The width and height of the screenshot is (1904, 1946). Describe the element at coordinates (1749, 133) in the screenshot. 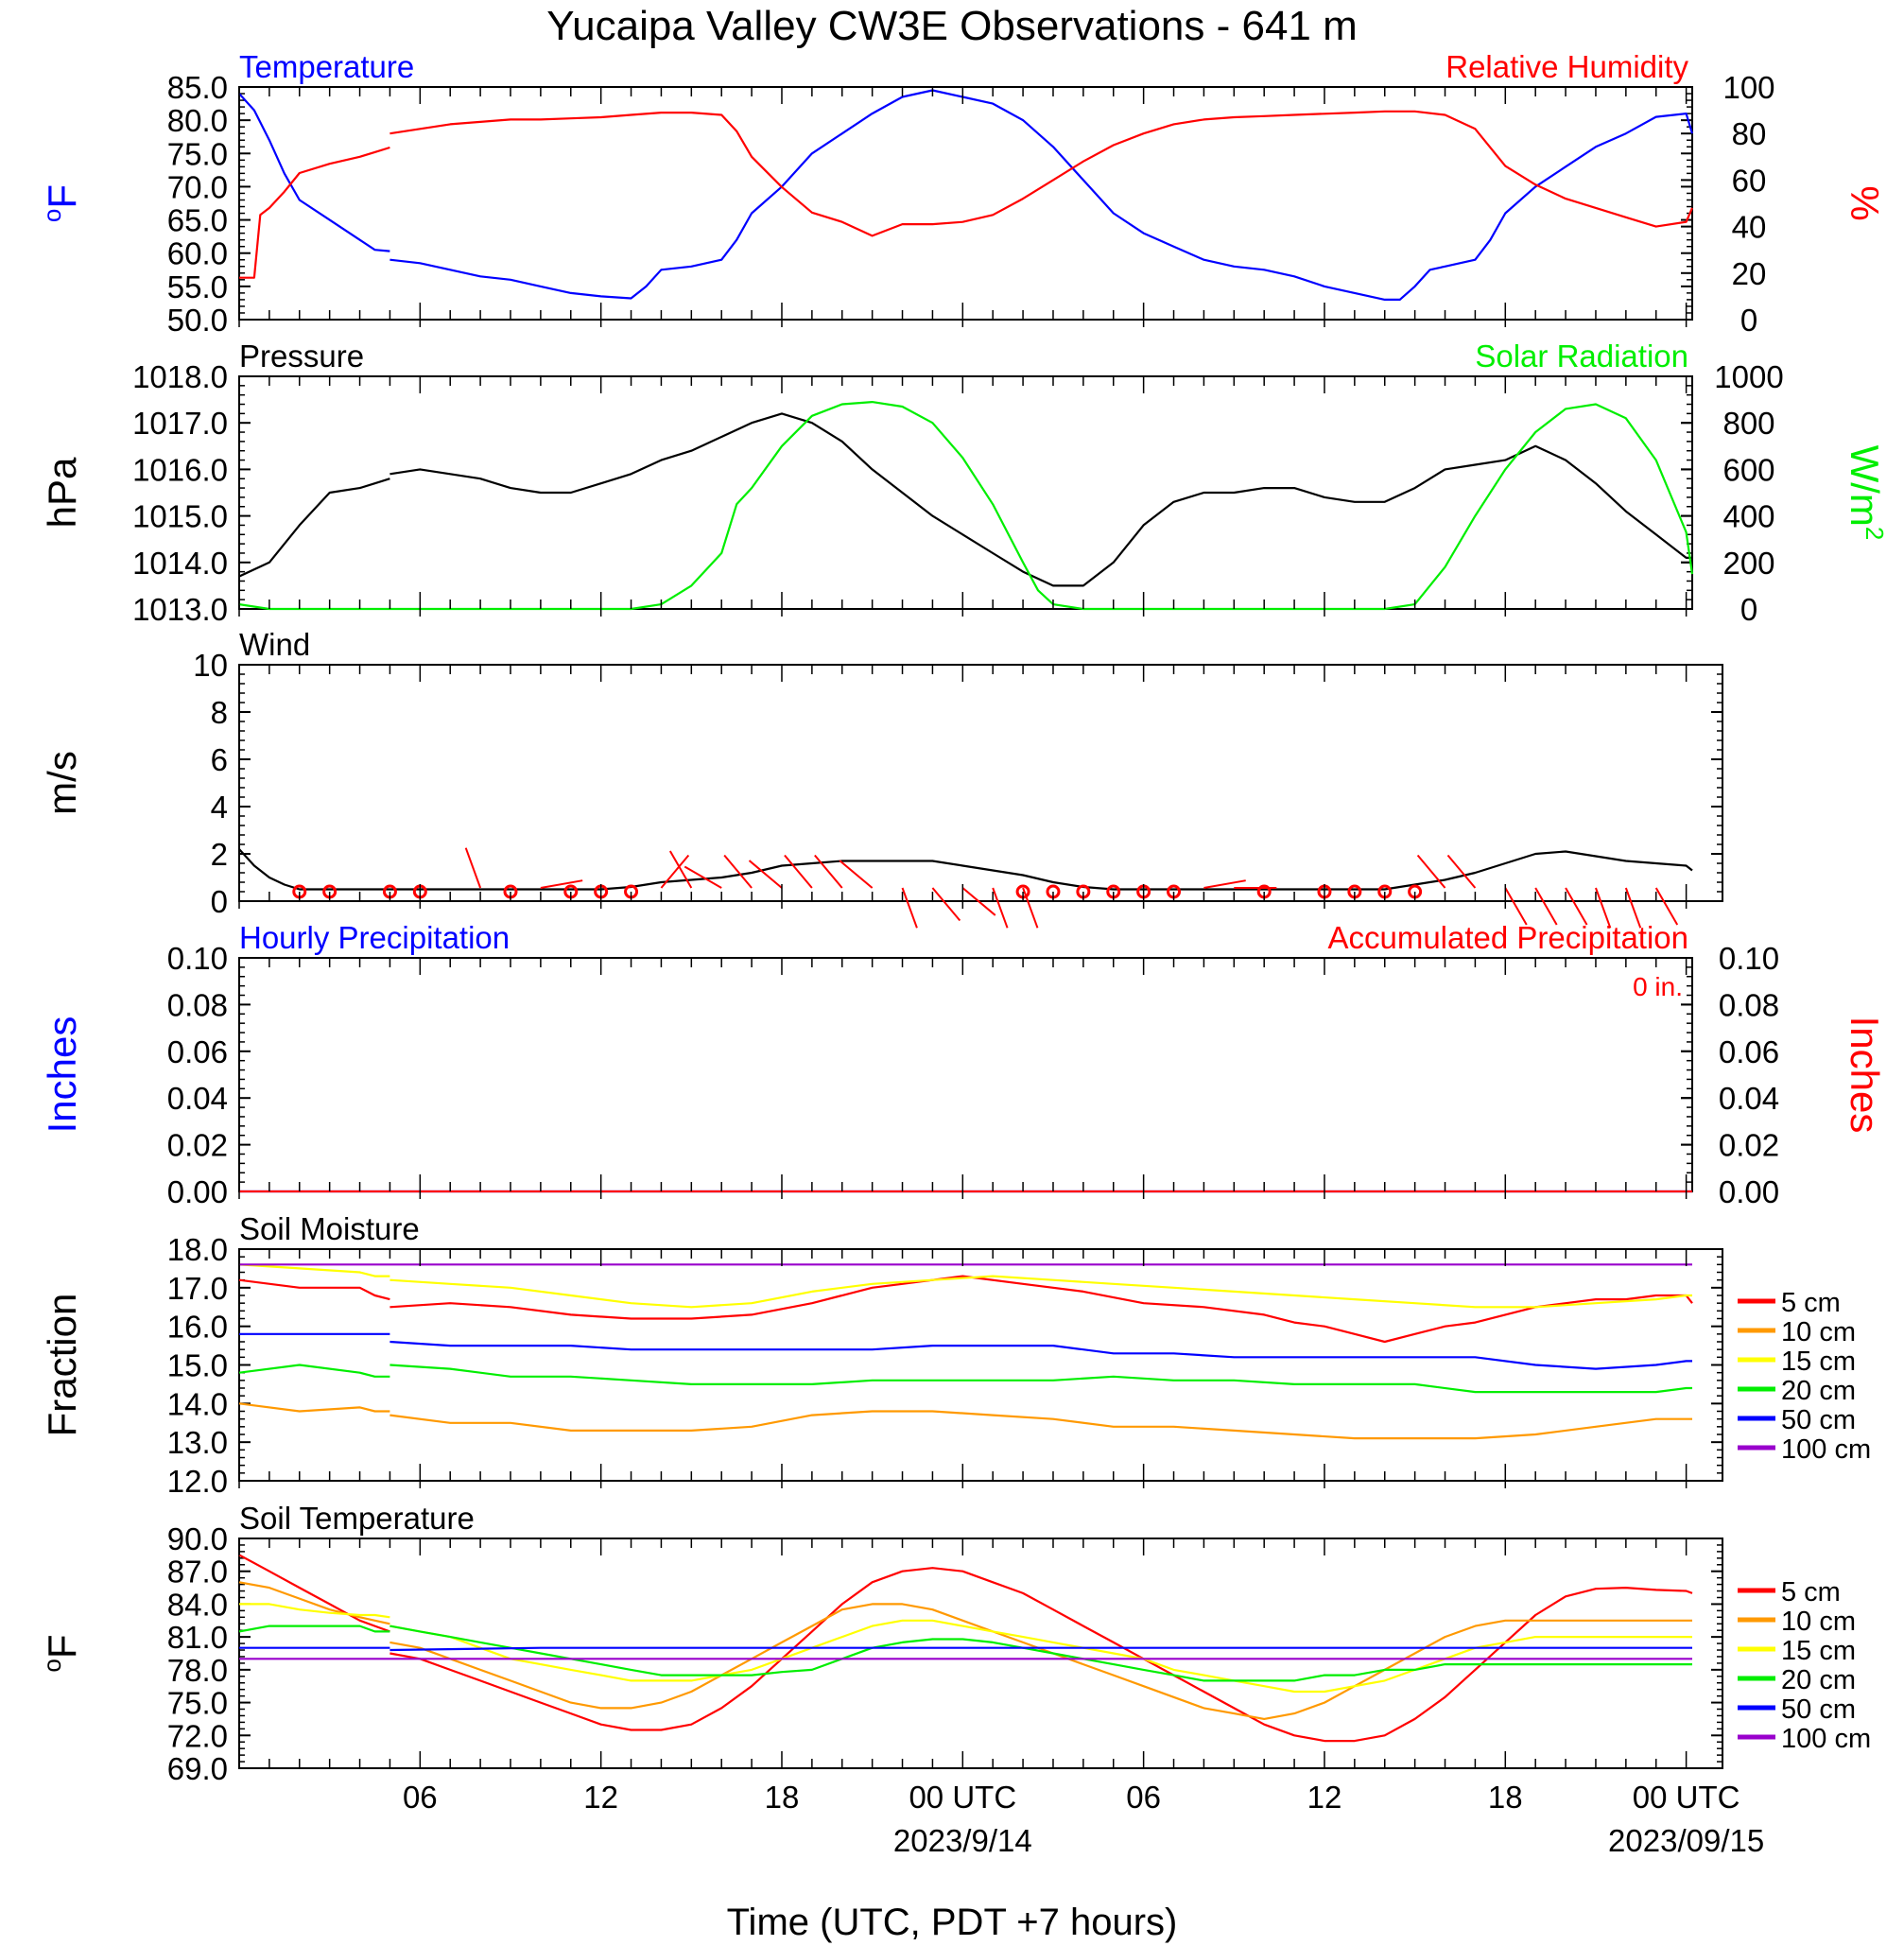

I see `right-tick-label: 80` at that location.